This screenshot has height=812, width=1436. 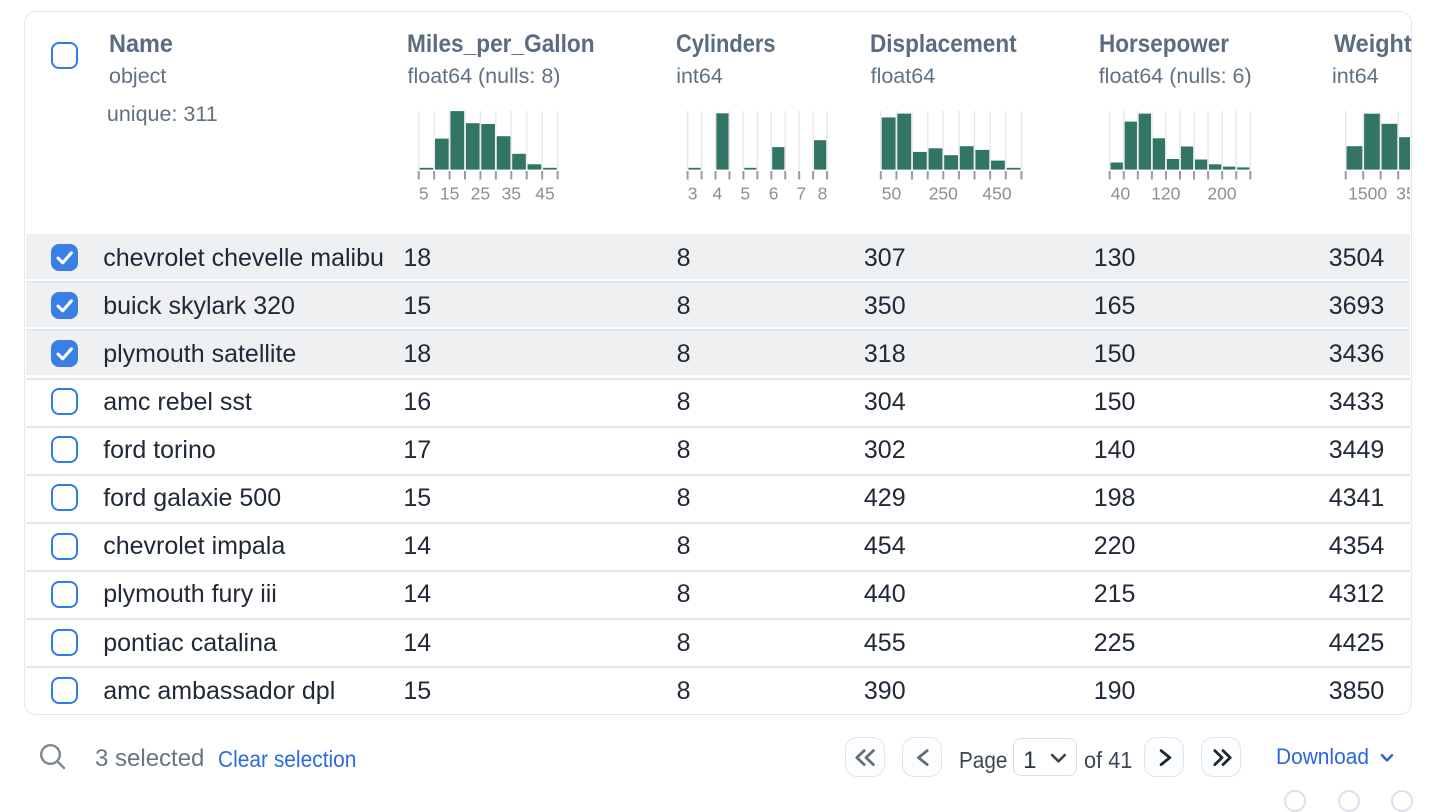 I want to click on svg-text: 3, so click(x=693, y=193).